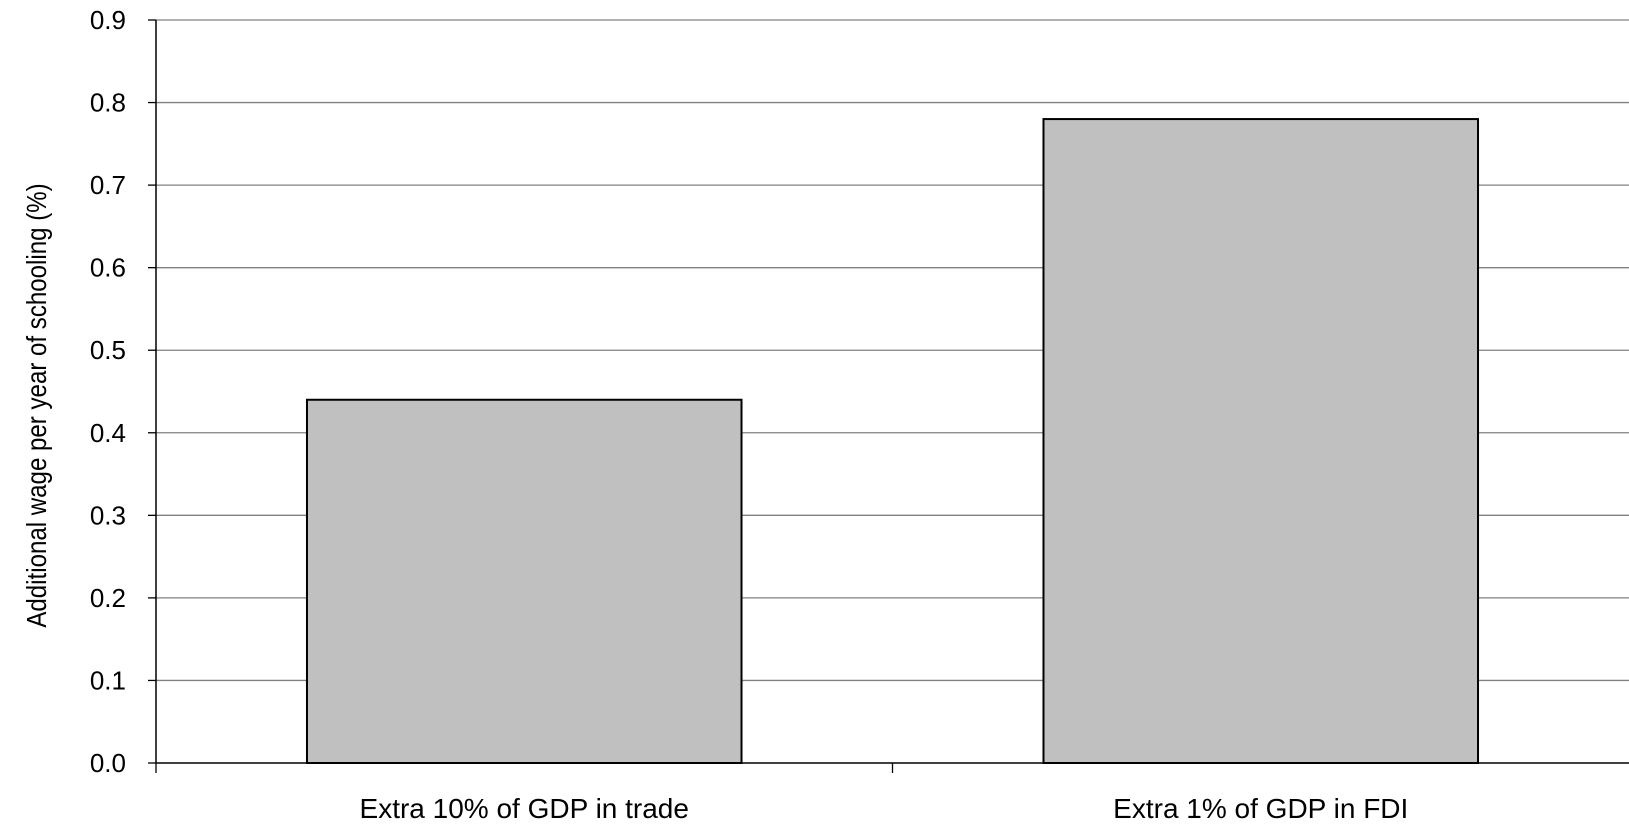 Image resolution: width=1629 pixels, height=827 pixels. Describe the element at coordinates (108, 763) in the screenshot. I see `y-tick-label: 0.0` at that location.